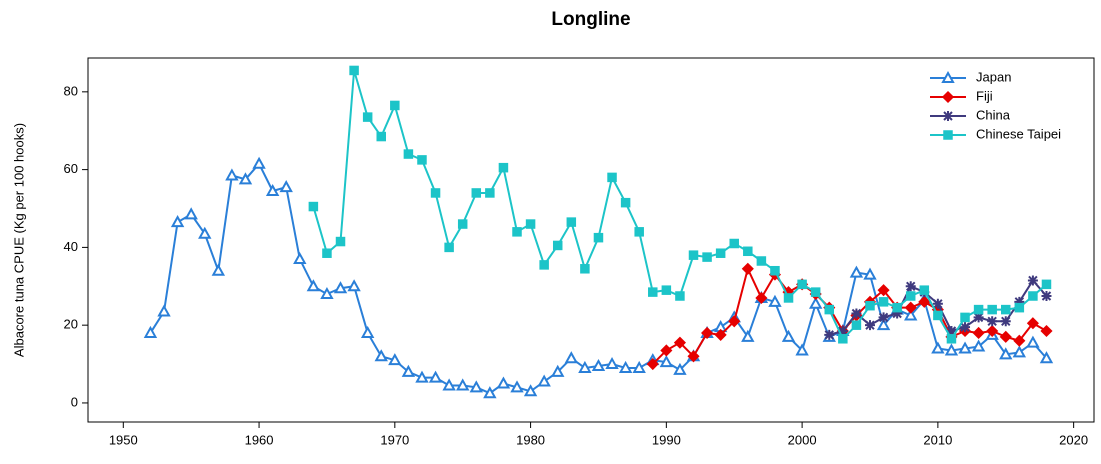 Image resolution: width=1101 pixels, height=464 pixels. Describe the element at coordinates (530, 439) in the screenshot. I see `x-tick-label: 1980` at that location.